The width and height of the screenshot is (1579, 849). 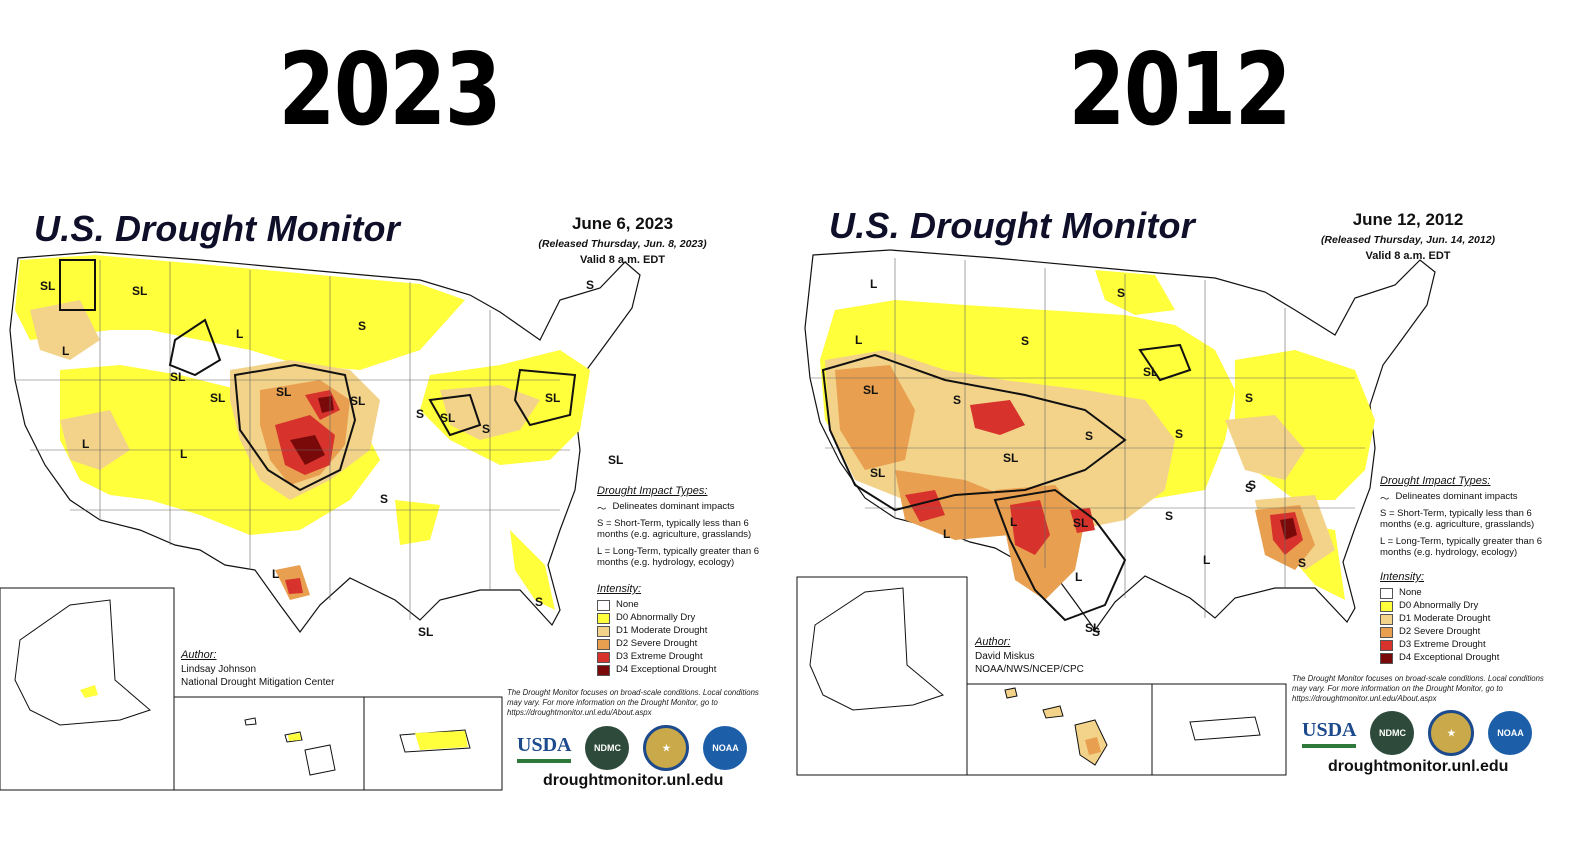 What do you see at coordinates (622, 223) in the screenshot?
I see `map-date: June 6, 2023` at bounding box center [622, 223].